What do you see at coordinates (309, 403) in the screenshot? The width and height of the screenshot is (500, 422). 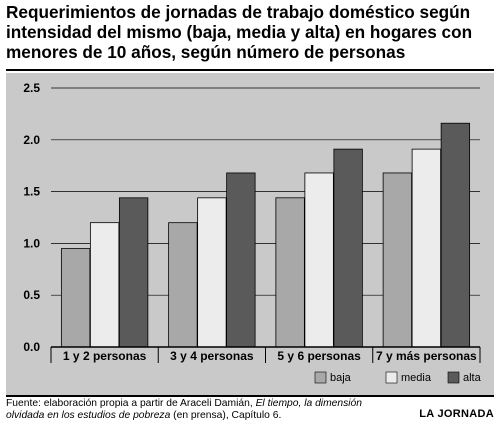 I see `source-title-1: El tiempo, la dimensión` at bounding box center [309, 403].